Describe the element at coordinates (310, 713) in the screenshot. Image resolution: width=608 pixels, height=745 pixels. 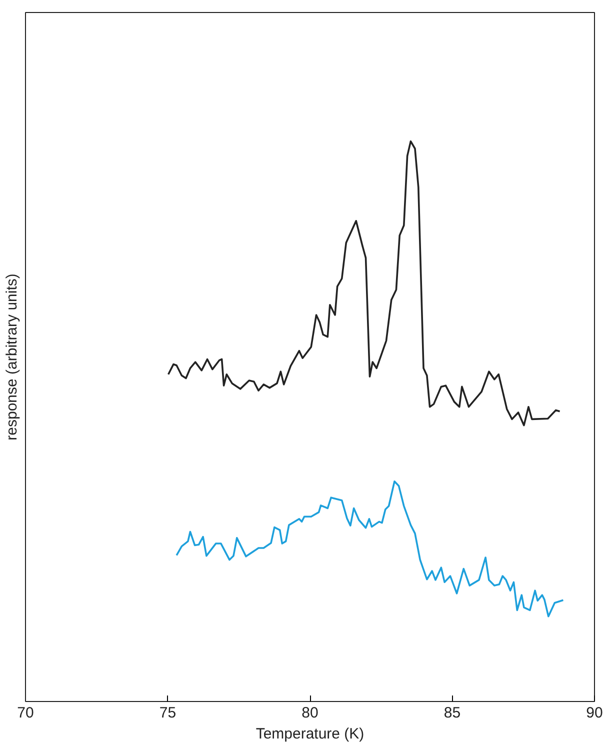
I see `x-tick-label: 80` at that location.